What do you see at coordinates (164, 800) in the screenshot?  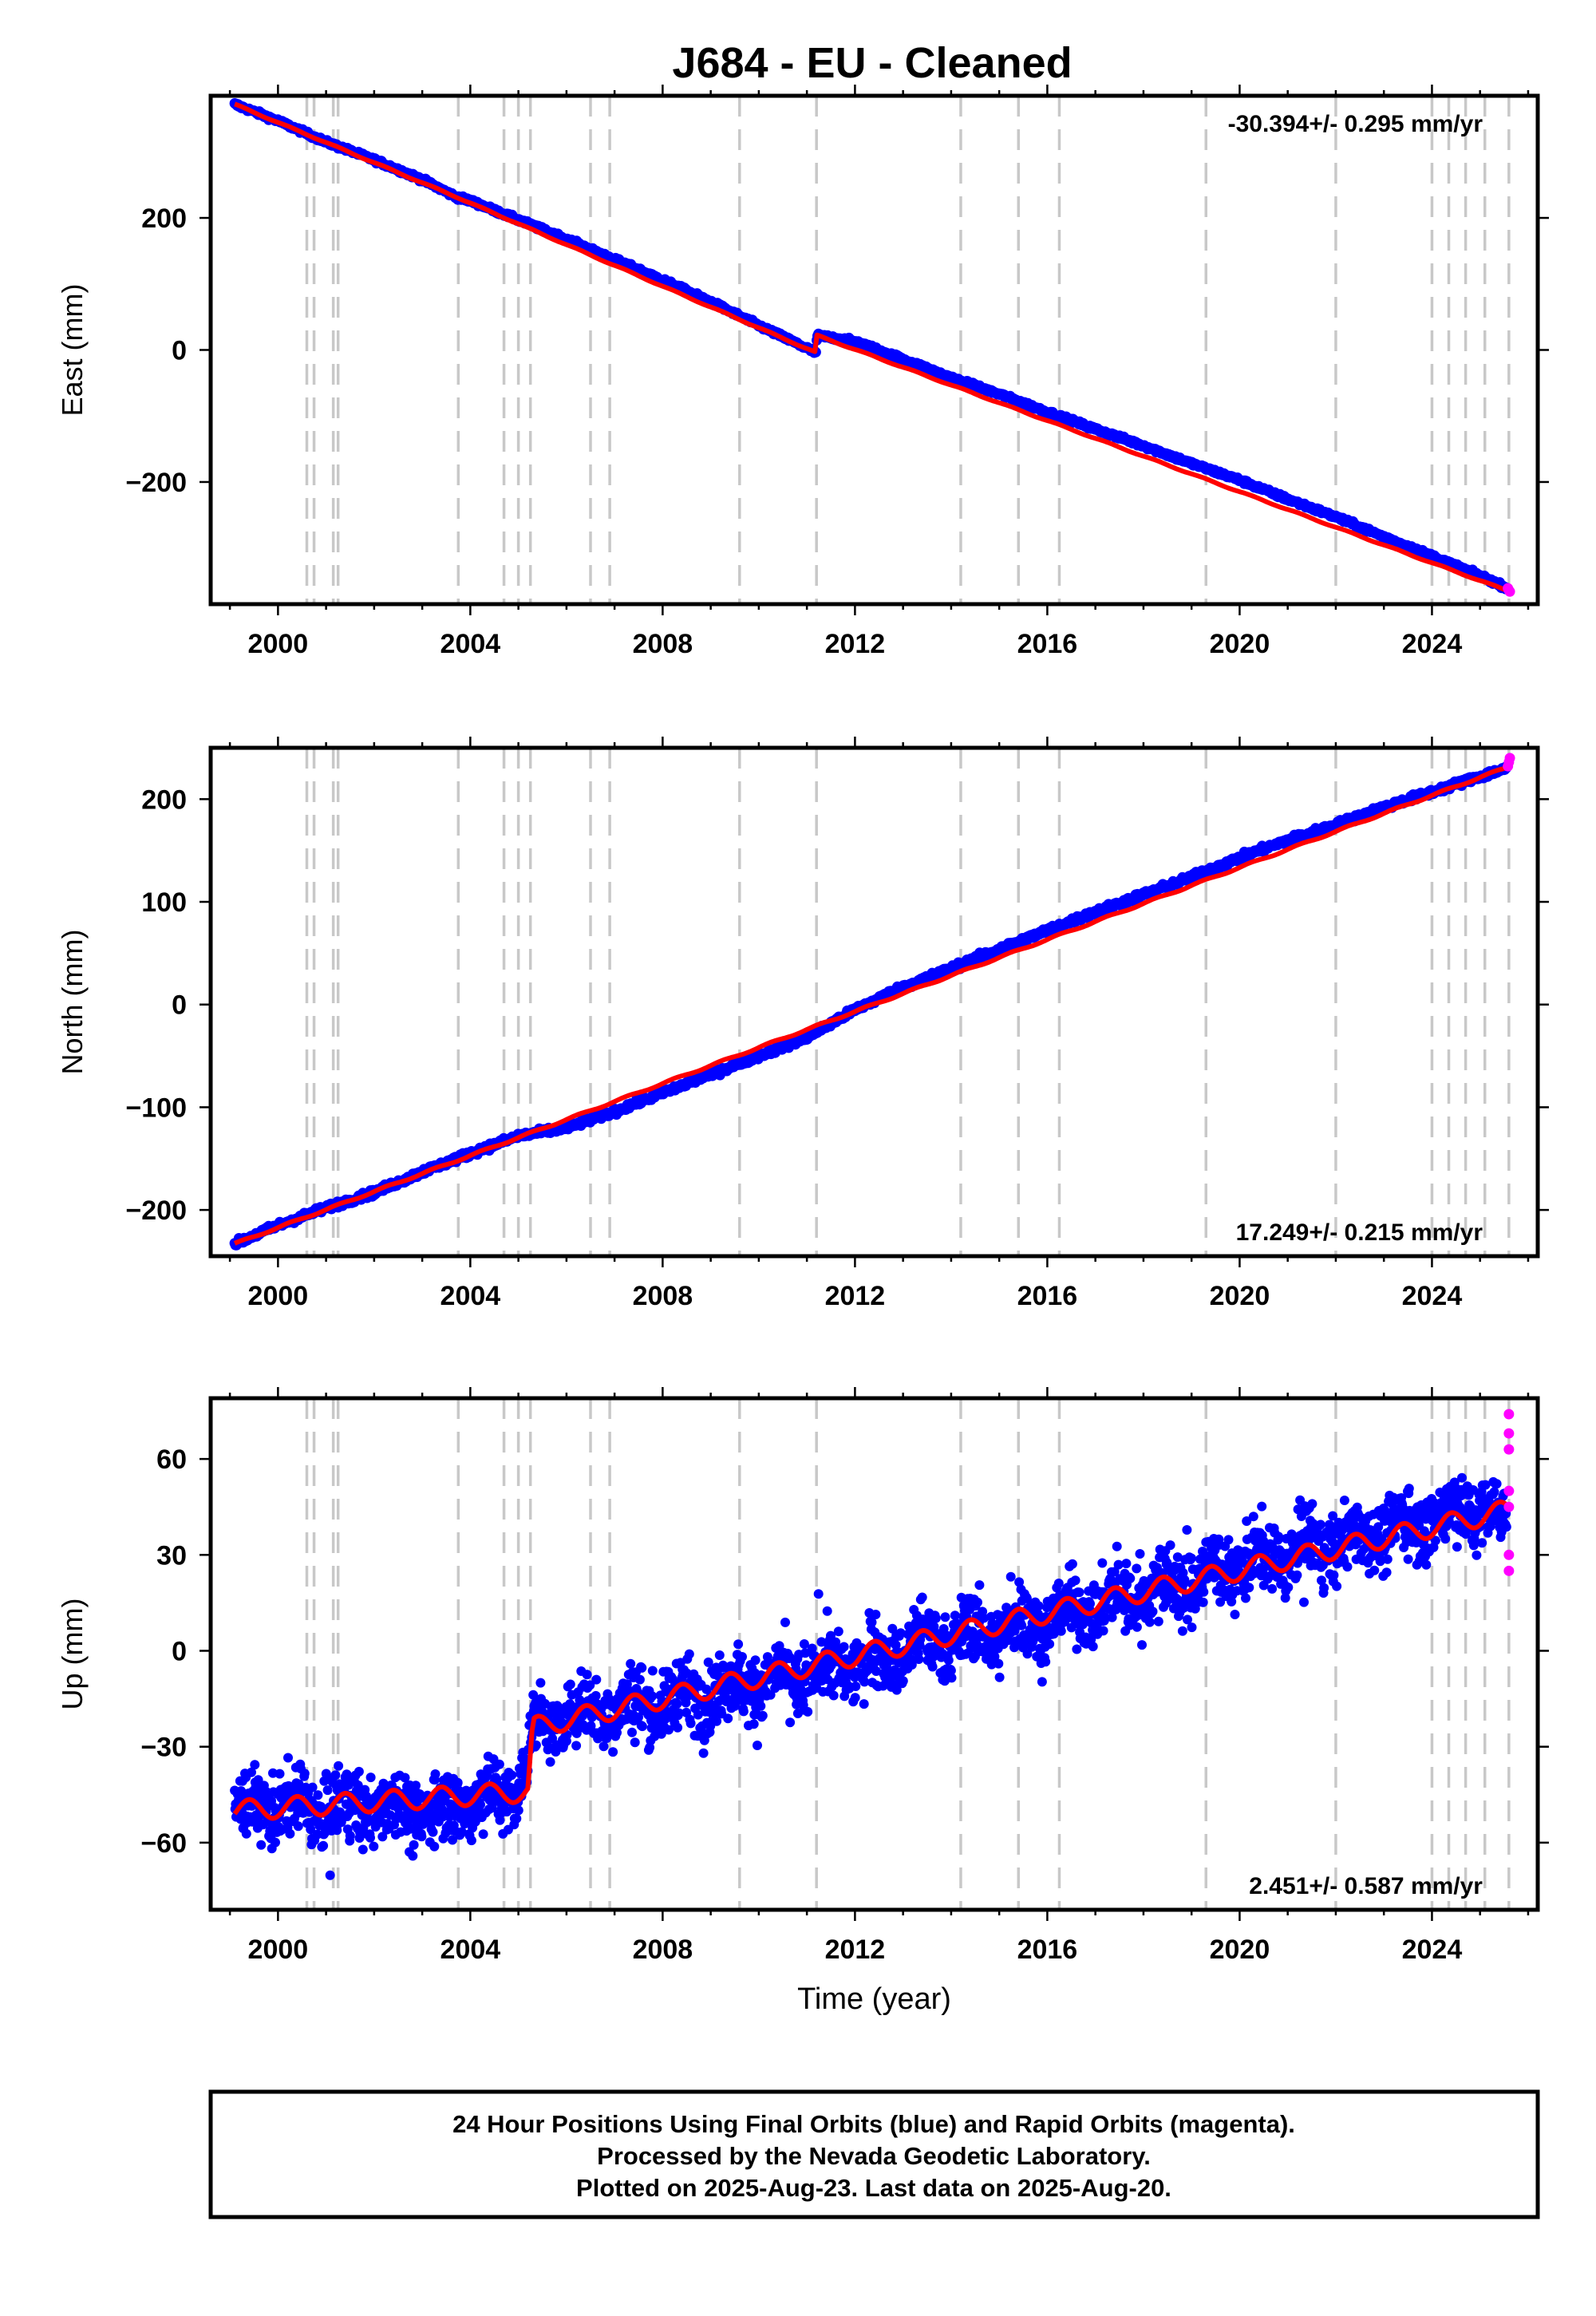 I see `north-y-tick-label: 200` at bounding box center [164, 800].